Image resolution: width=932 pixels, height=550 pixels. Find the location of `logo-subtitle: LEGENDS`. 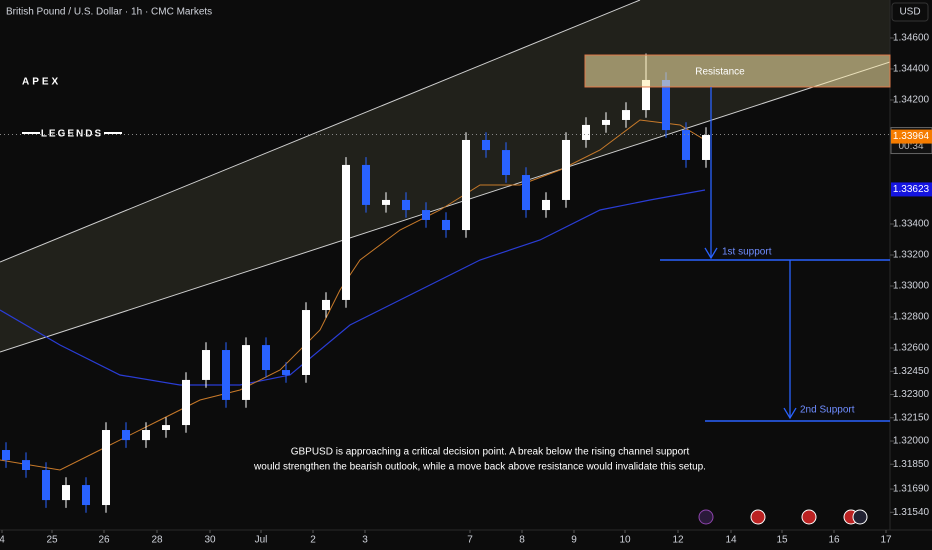

logo-subtitle: LEGENDS is located at coordinates (72, 134).